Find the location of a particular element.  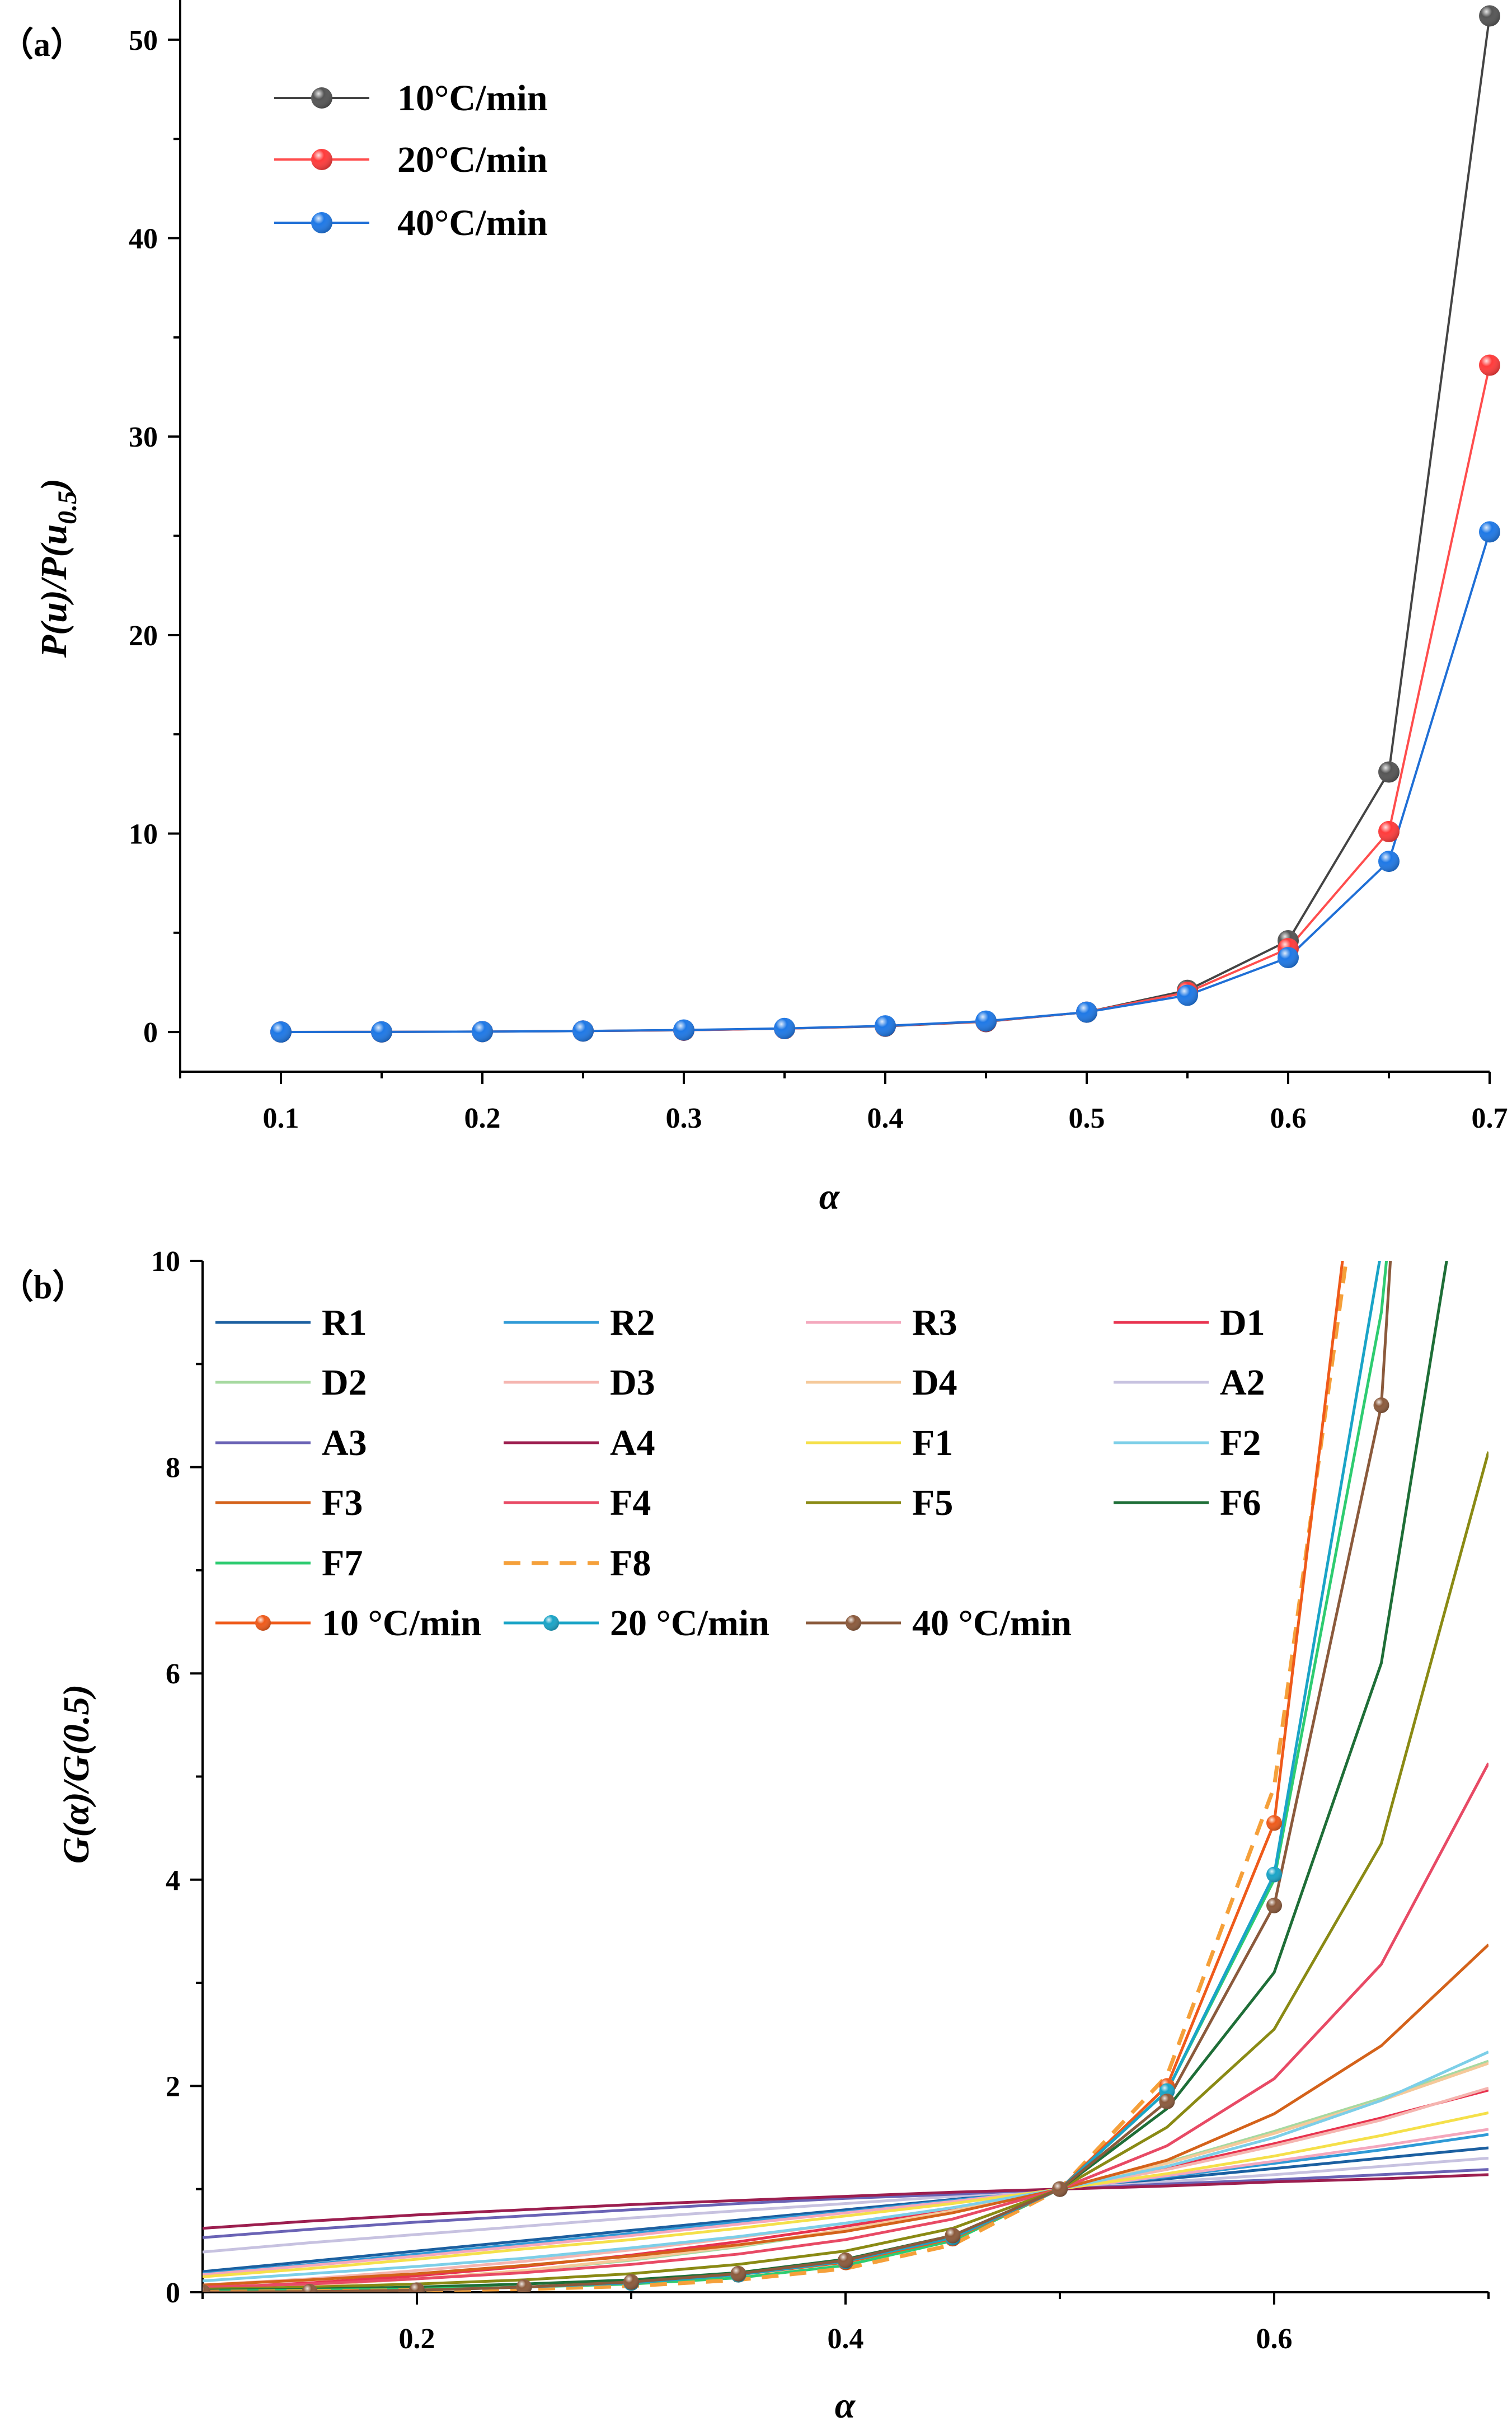

panel-b-series-line-R1 is located at coordinates (845, 2209).